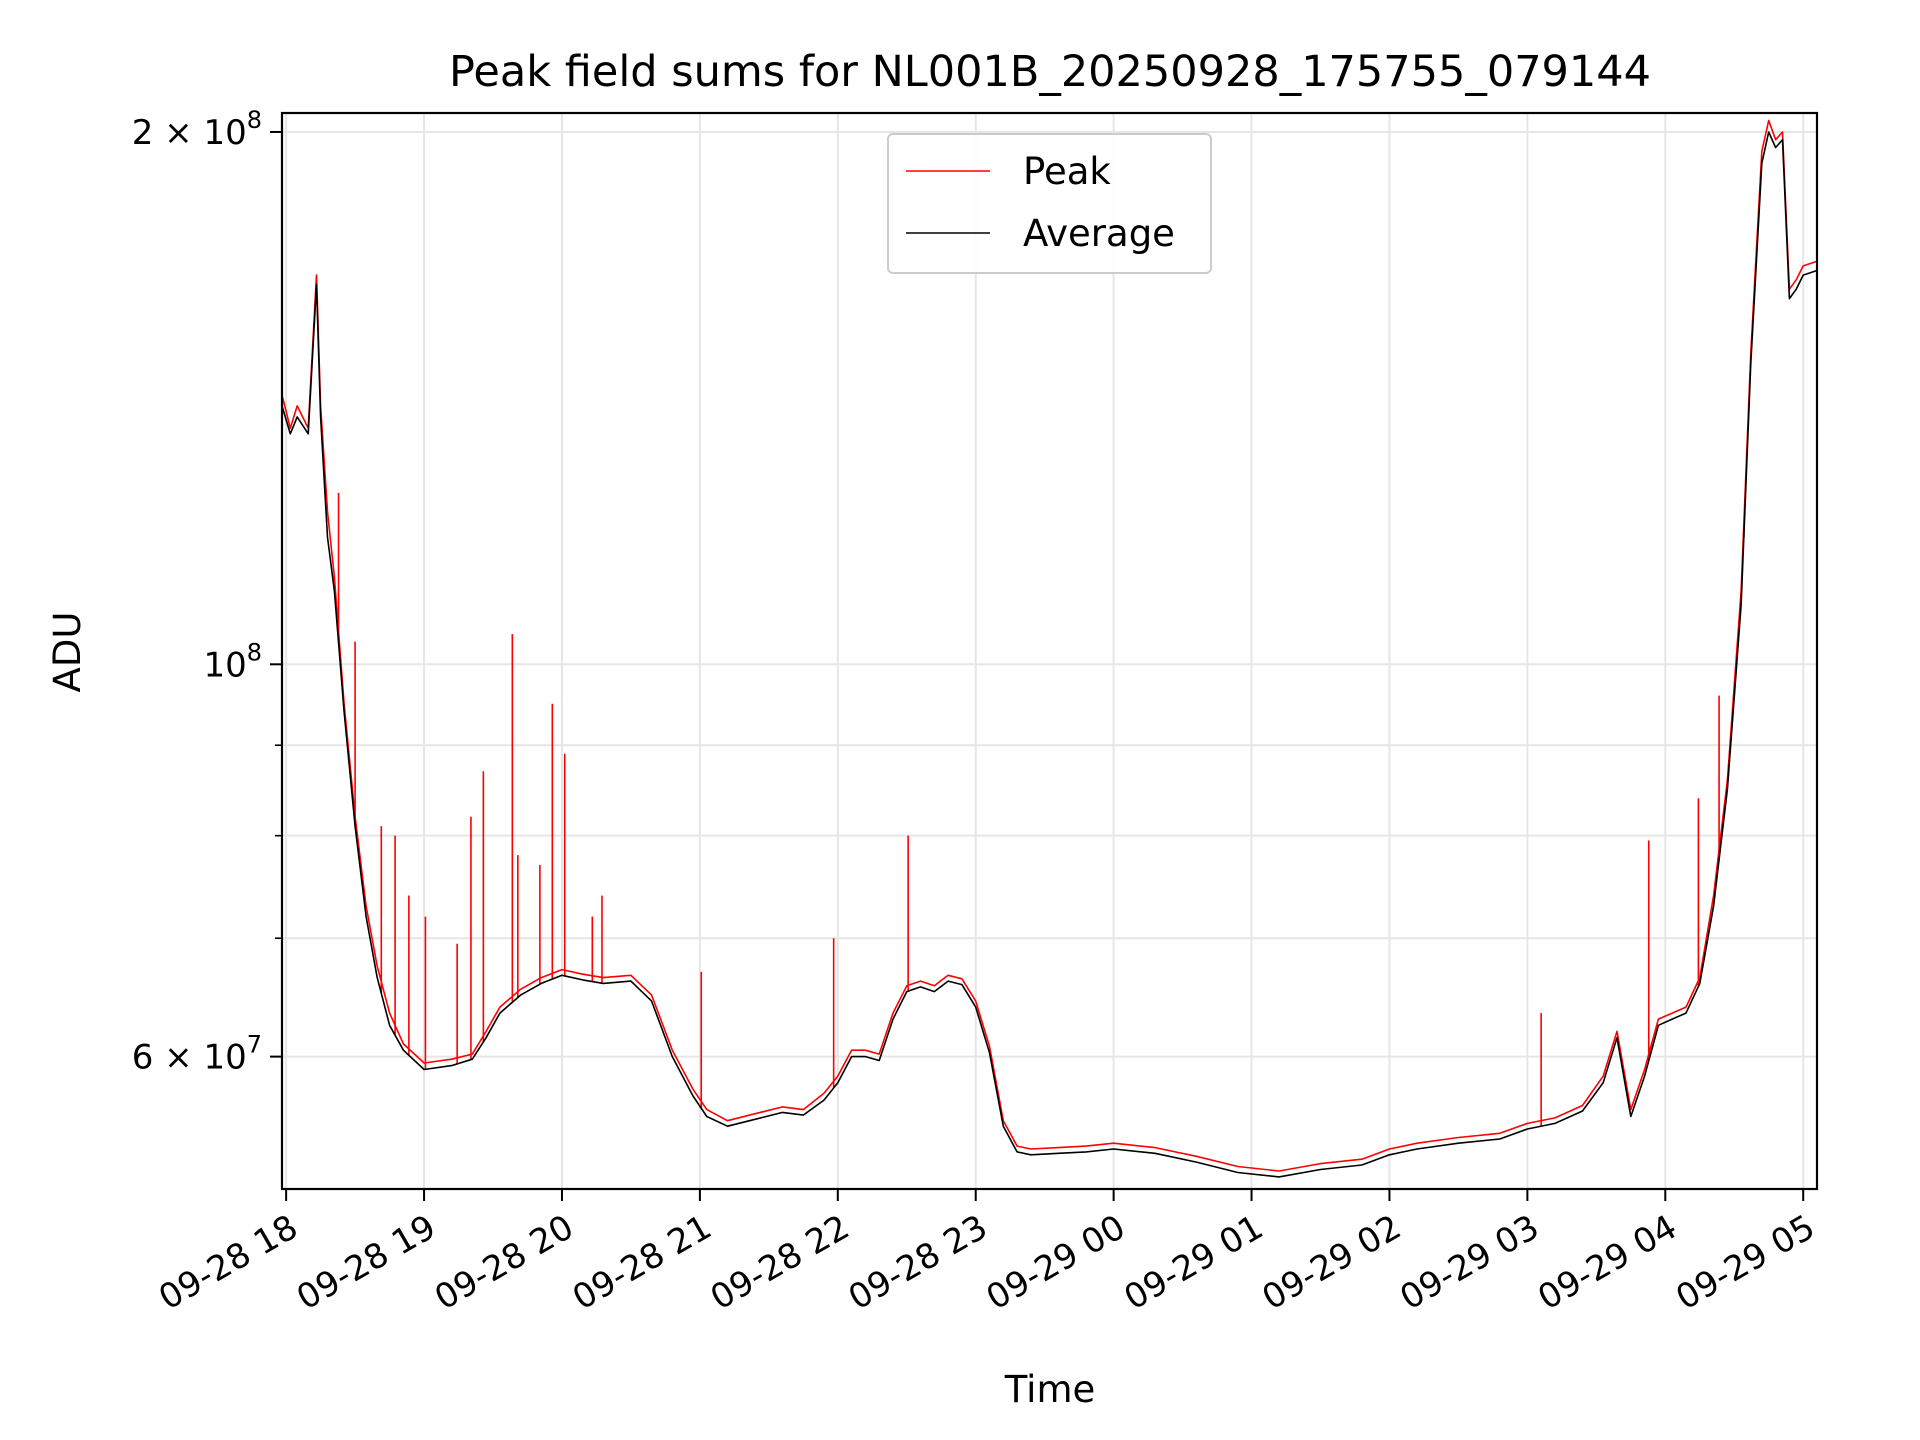  I want to click on x-axis-label: Time, so click(1050, 1389).